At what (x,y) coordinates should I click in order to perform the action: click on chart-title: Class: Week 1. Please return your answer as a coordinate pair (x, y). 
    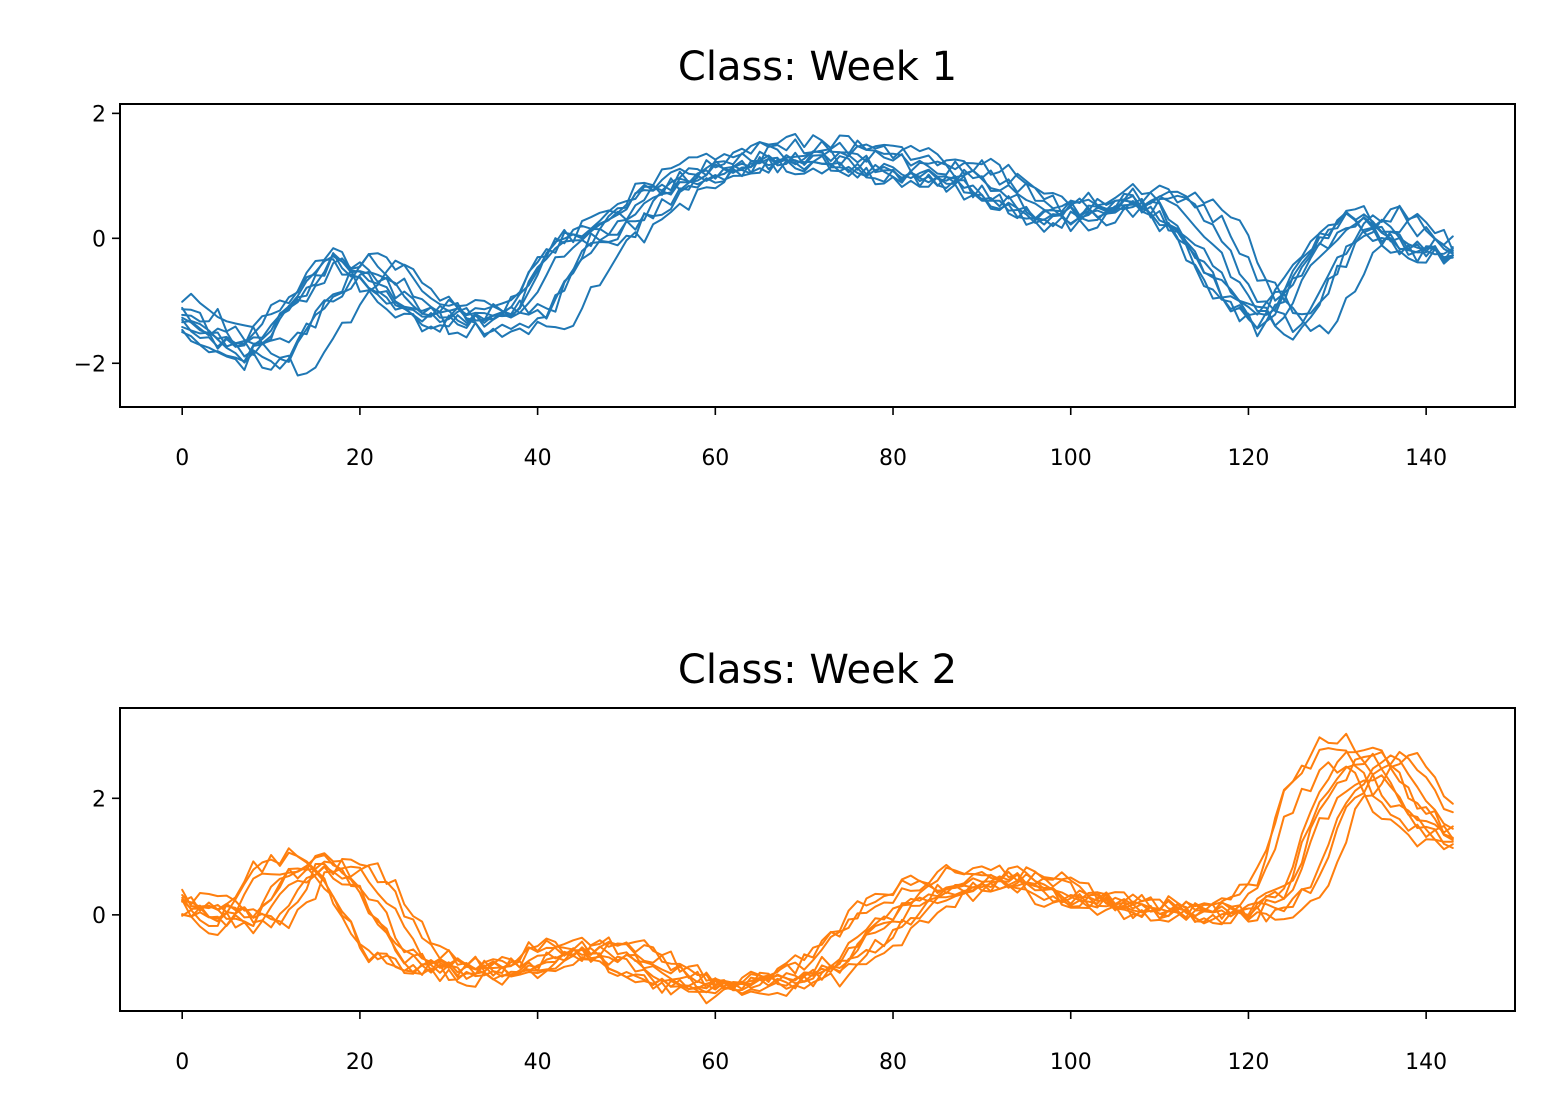
    Looking at the image, I should click on (817, 67).